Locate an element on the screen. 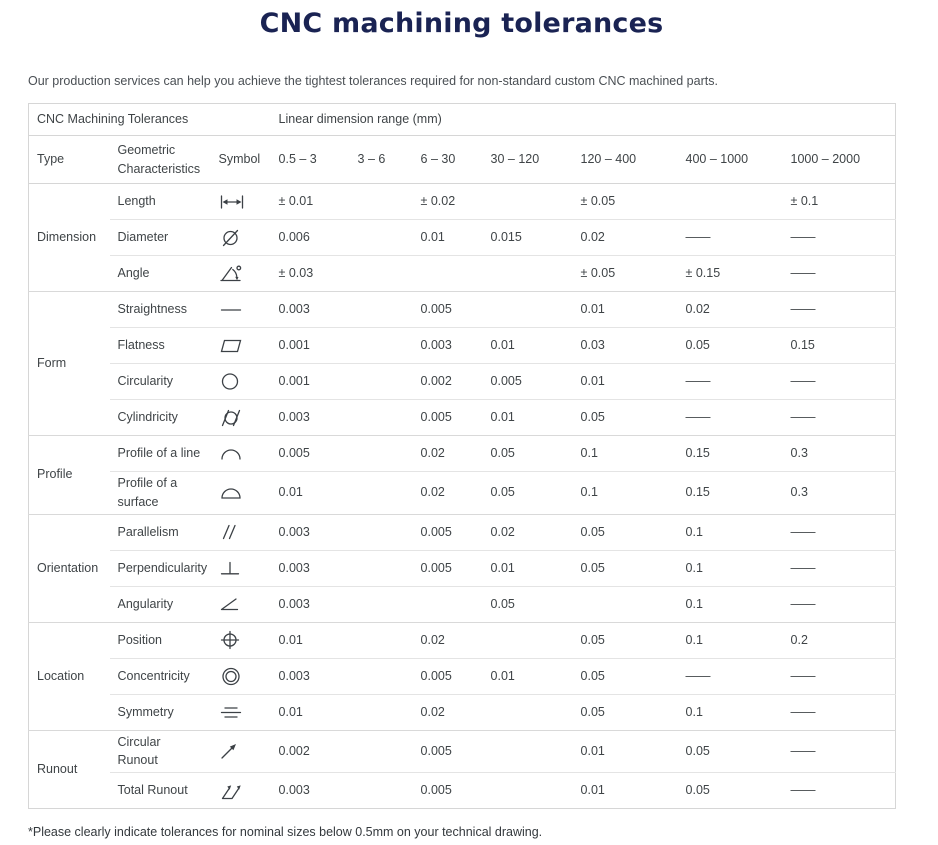  tolerance-value-cell: ± 0.05 is located at coordinates (625, 201).